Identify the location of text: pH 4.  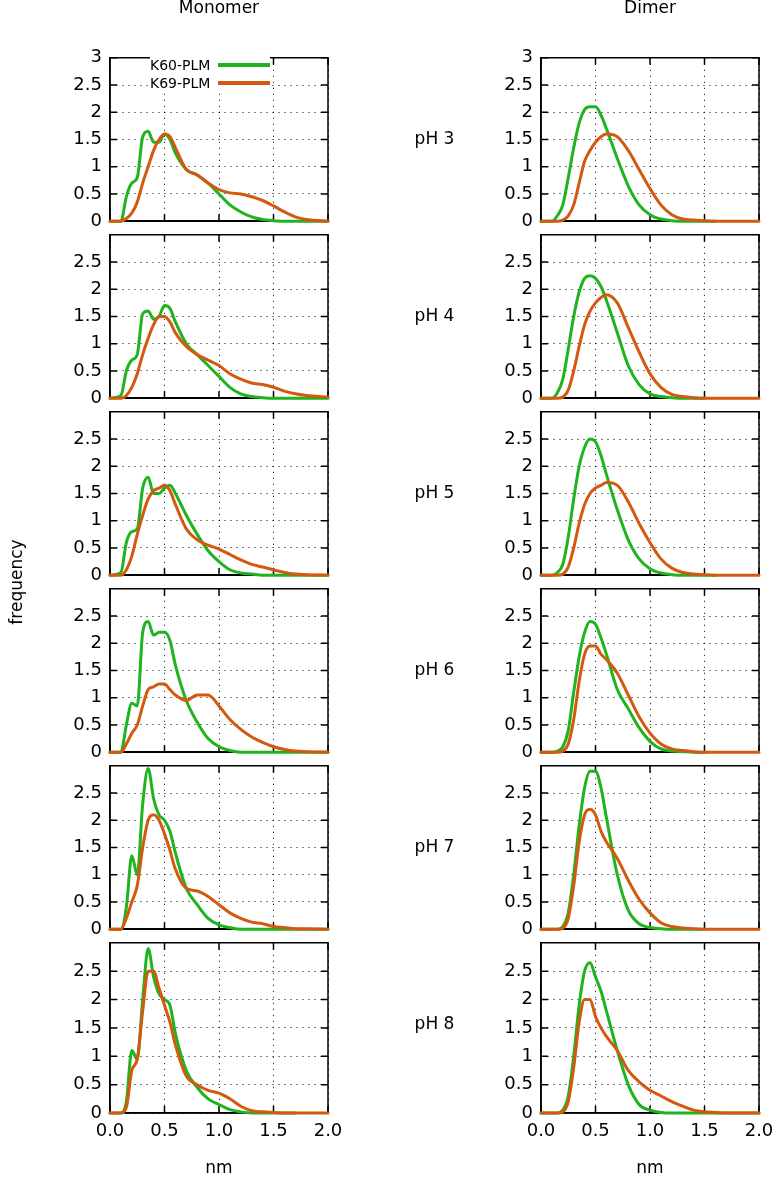
(434, 314).